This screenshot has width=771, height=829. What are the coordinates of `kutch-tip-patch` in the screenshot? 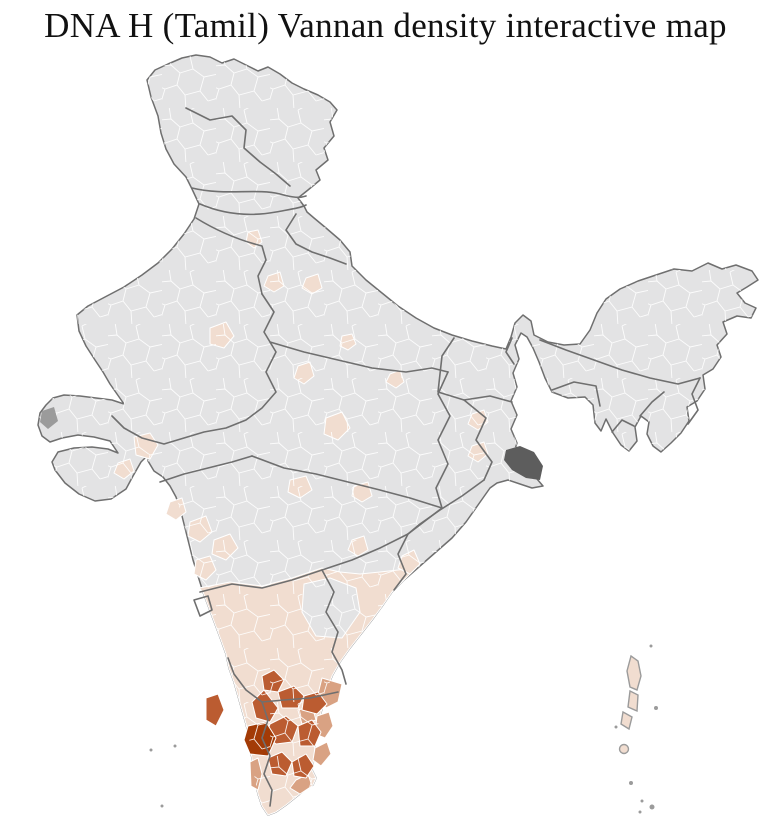 It's located at (49, 418).